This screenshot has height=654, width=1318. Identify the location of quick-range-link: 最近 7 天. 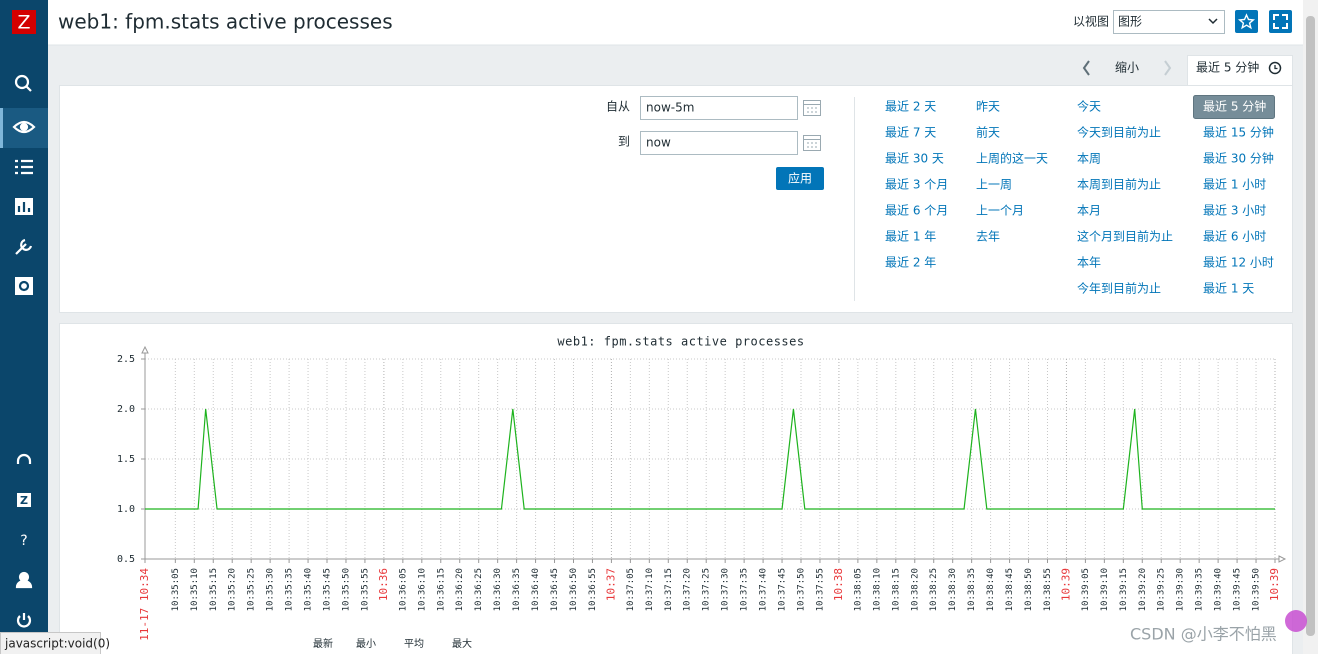
(910, 133).